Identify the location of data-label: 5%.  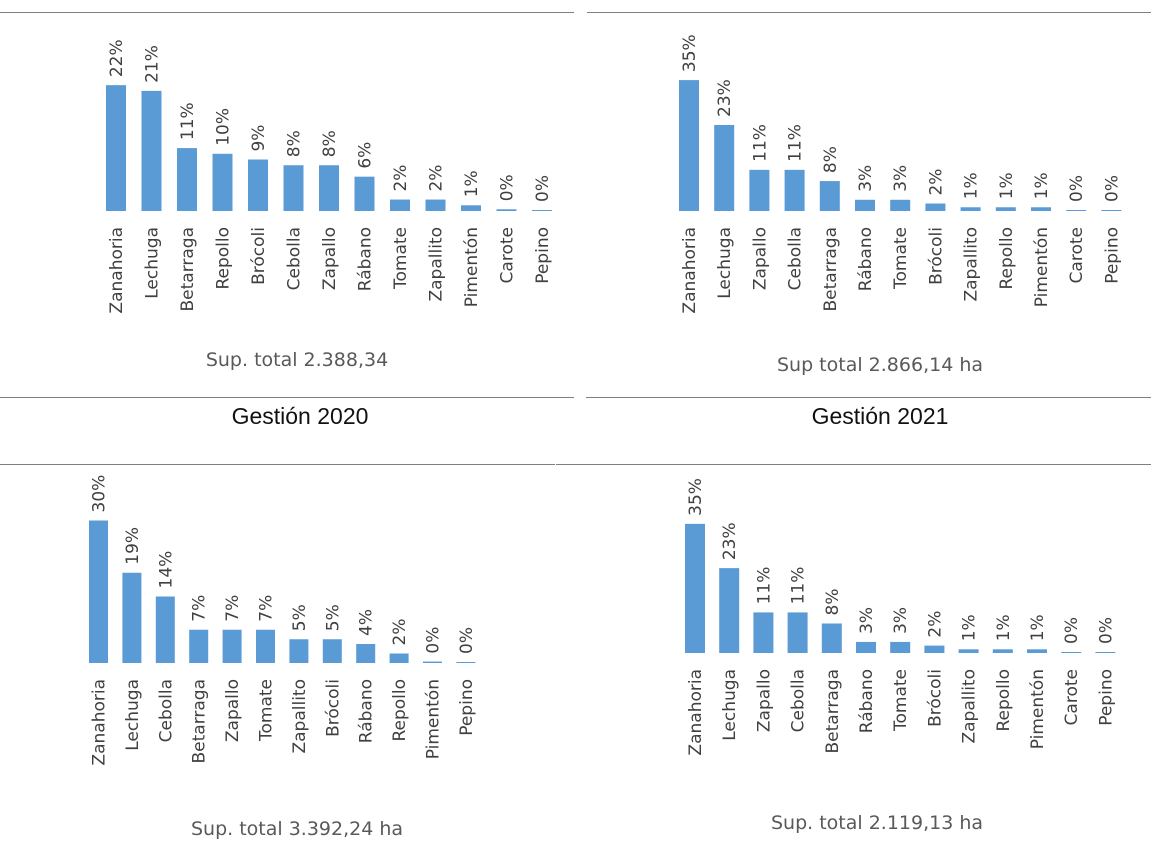
(300, 617).